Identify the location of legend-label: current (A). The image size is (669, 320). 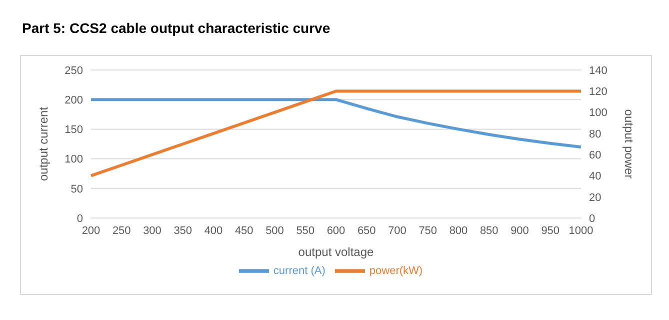
(299, 270).